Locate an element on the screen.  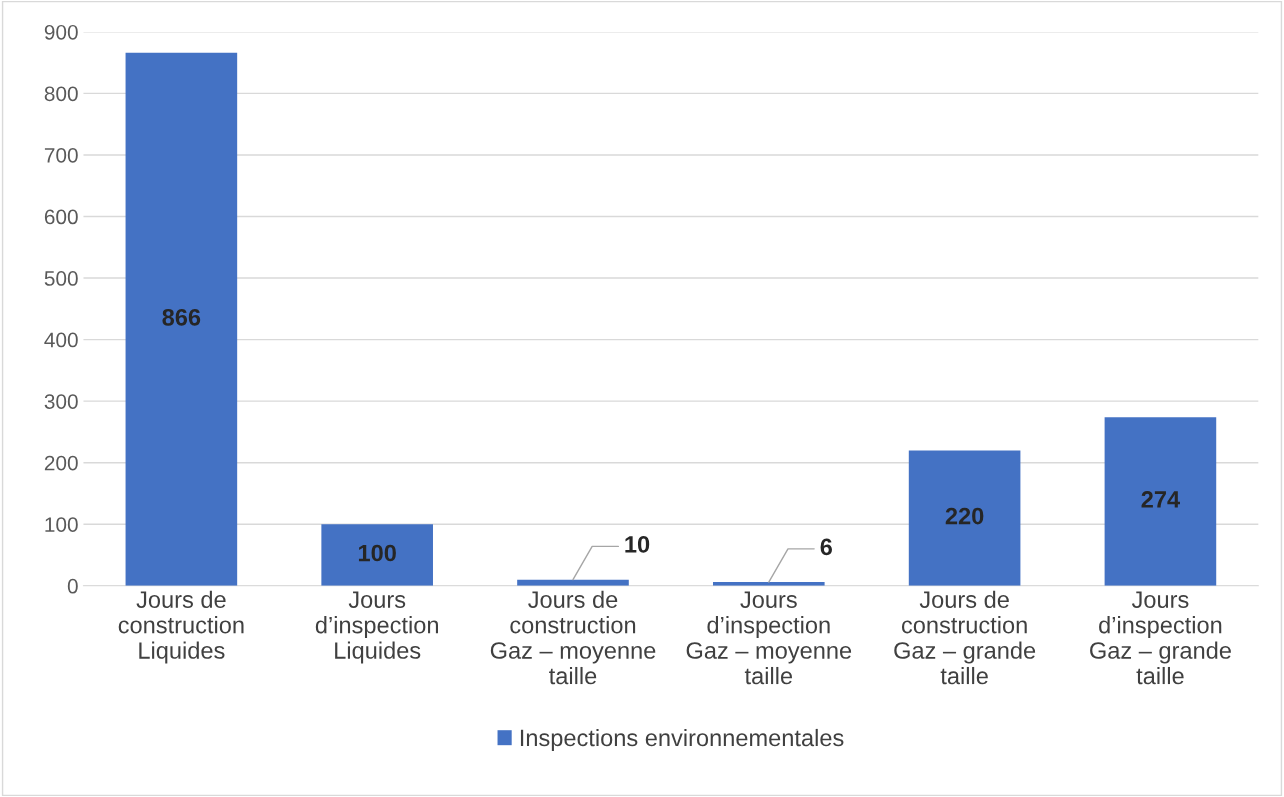
y-tick-label: 0 is located at coordinates (72, 586).